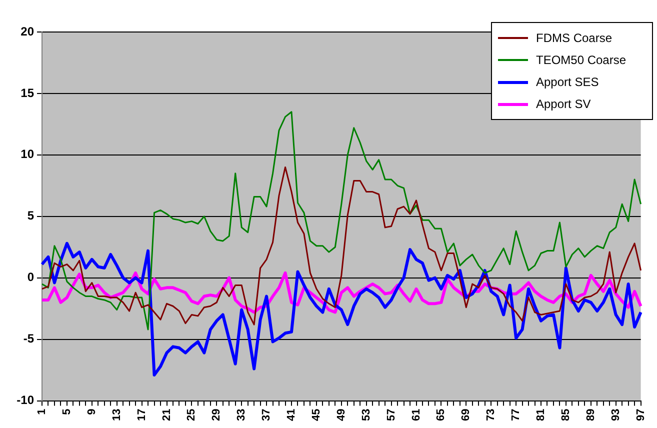 The height and width of the screenshot is (428, 657). I want to click on x-tick-label: 37, so click(266, 415).